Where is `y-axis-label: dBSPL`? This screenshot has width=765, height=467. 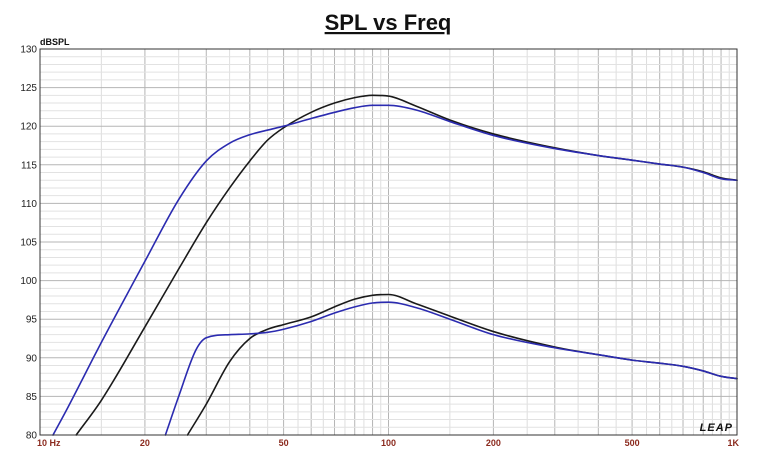
y-axis-label: dBSPL is located at coordinates (55, 42).